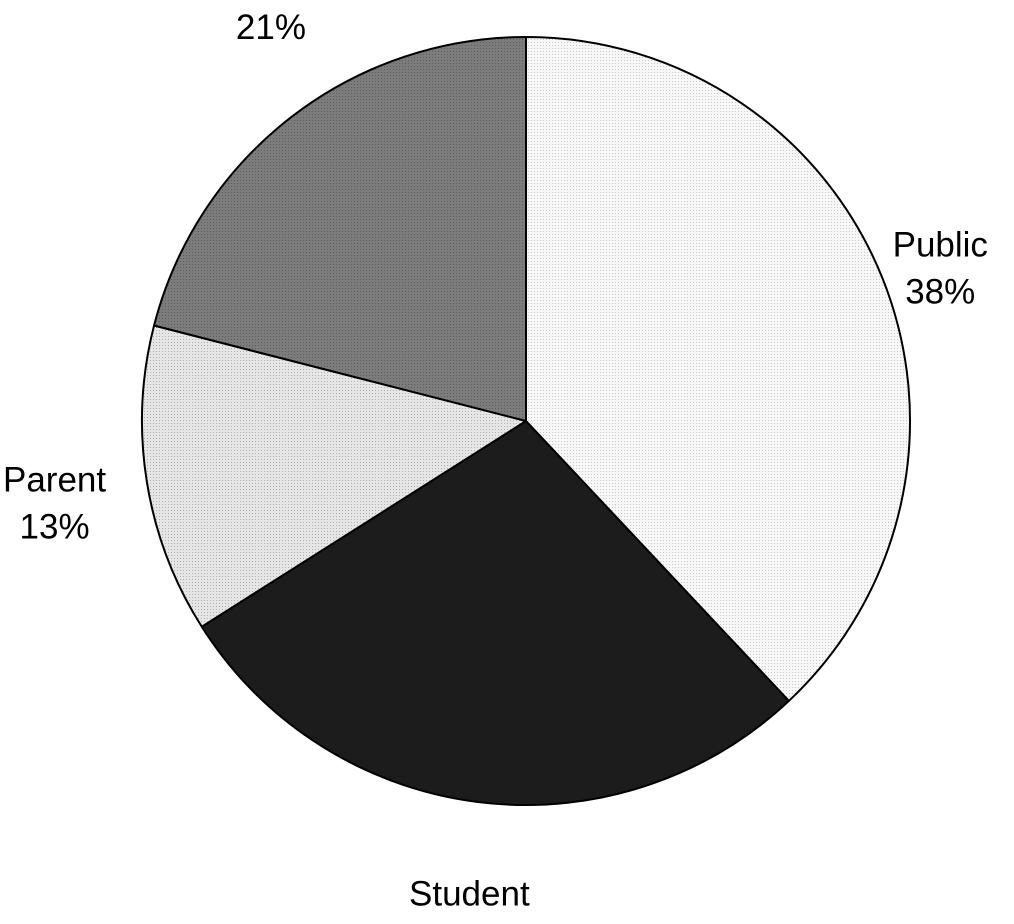 Image resolution: width=1014 pixels, height=924 pixels. I want to click on slice-label-student: Student, so click(469, 893).